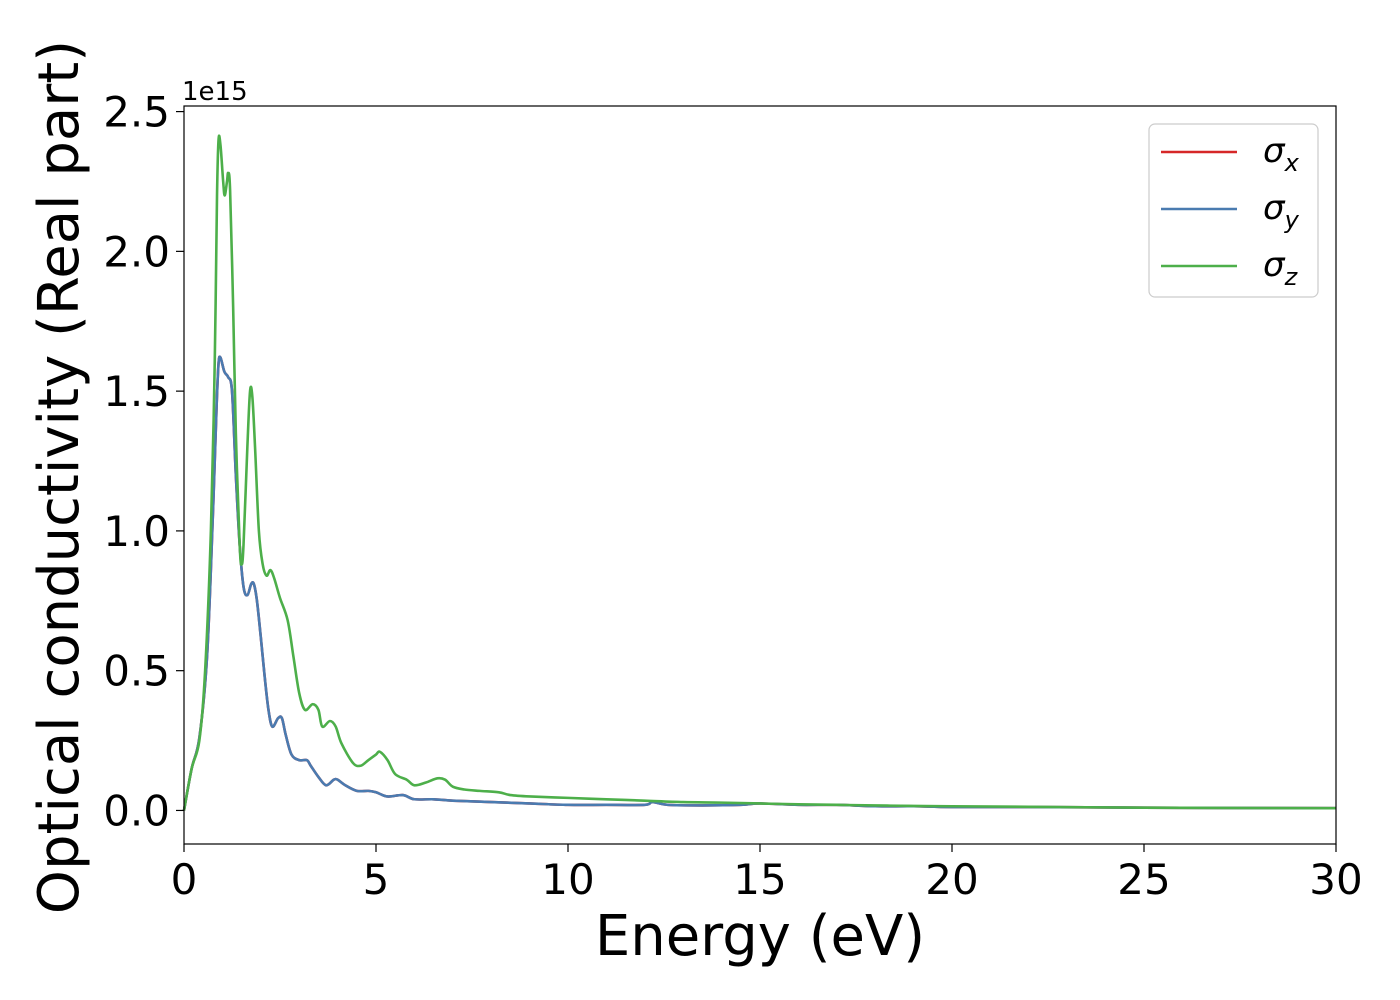 The image size is (1400, 1000). What do you see at coordinates (136, 531) in the screenshot?
I see `y-tick-label: 1.0` at bounding box center [136, 531].